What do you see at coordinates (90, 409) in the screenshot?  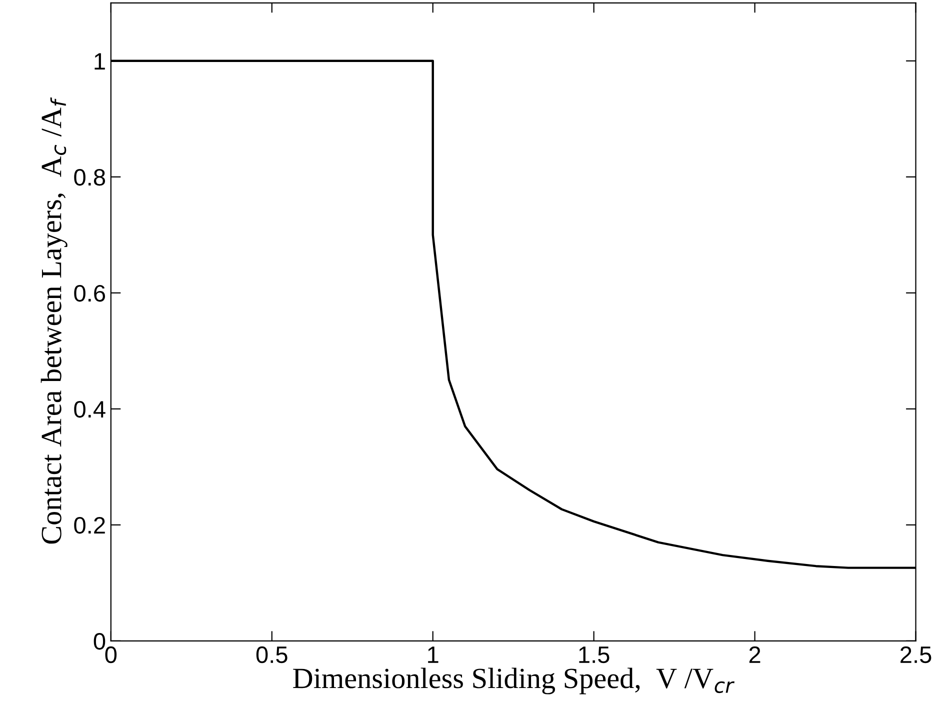 I see `y-tick-label: 0.4` at bounding box center [90, 409].